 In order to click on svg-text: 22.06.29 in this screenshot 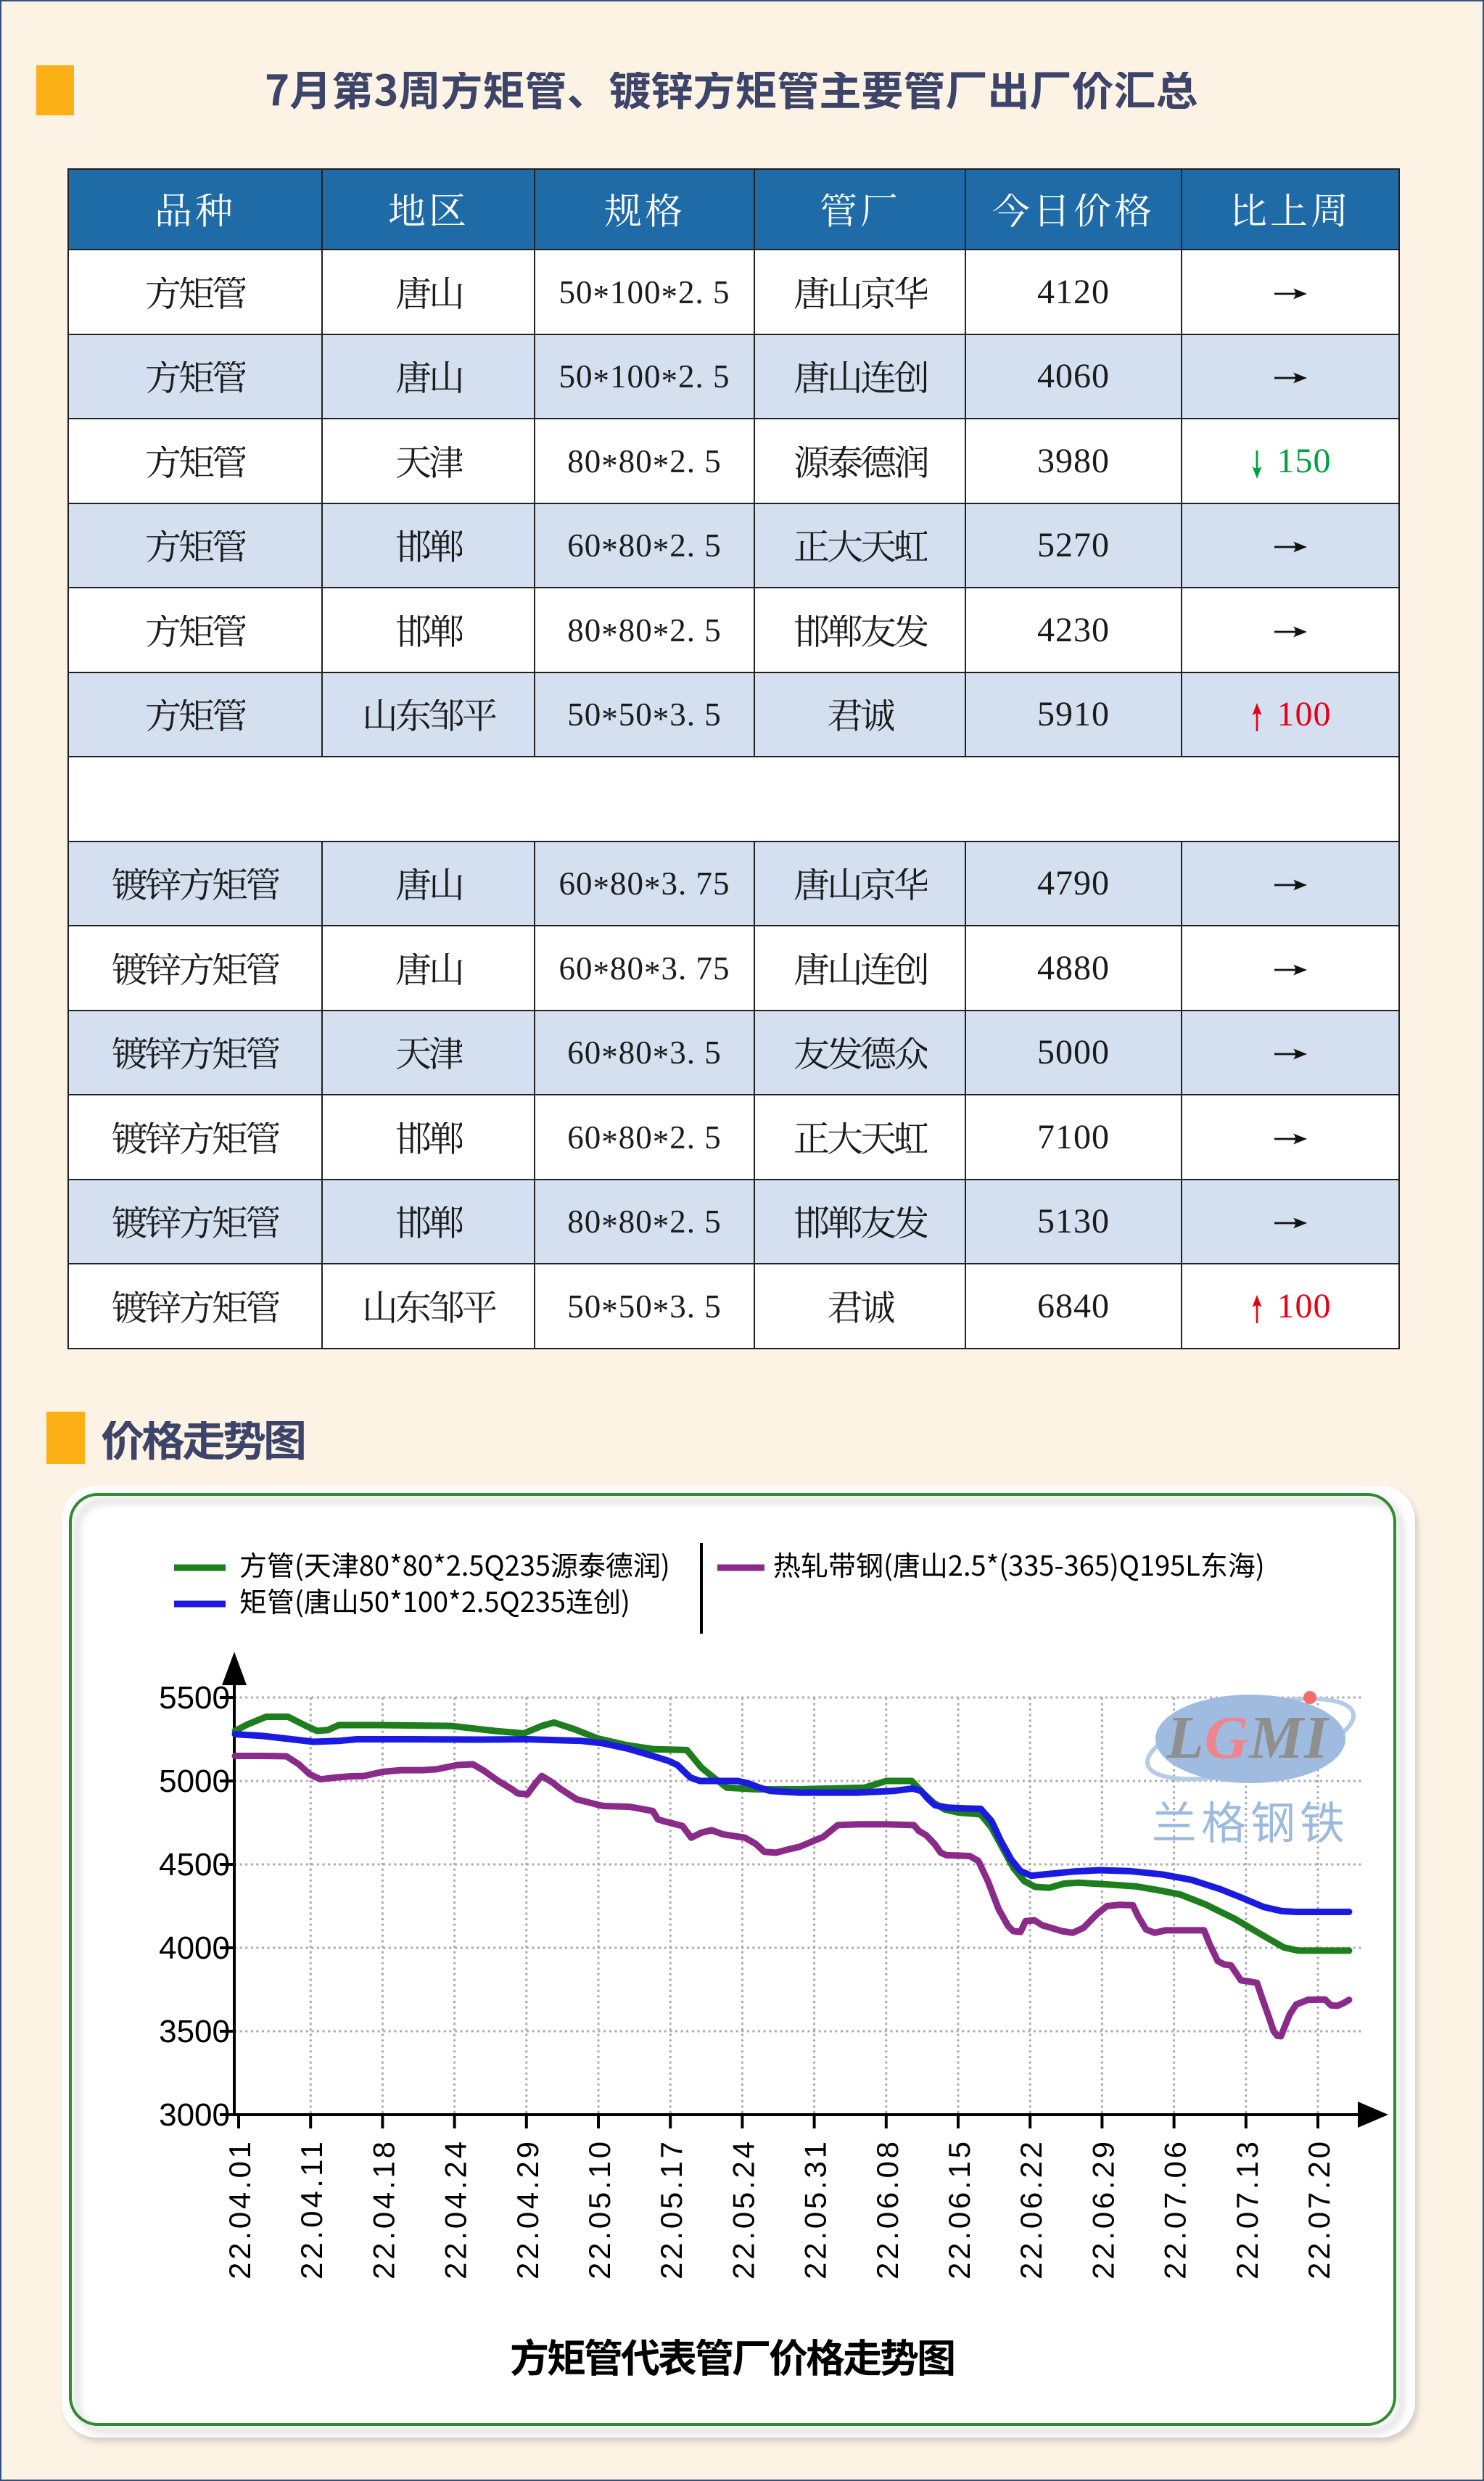, I will do `click(1103, 2210)`.